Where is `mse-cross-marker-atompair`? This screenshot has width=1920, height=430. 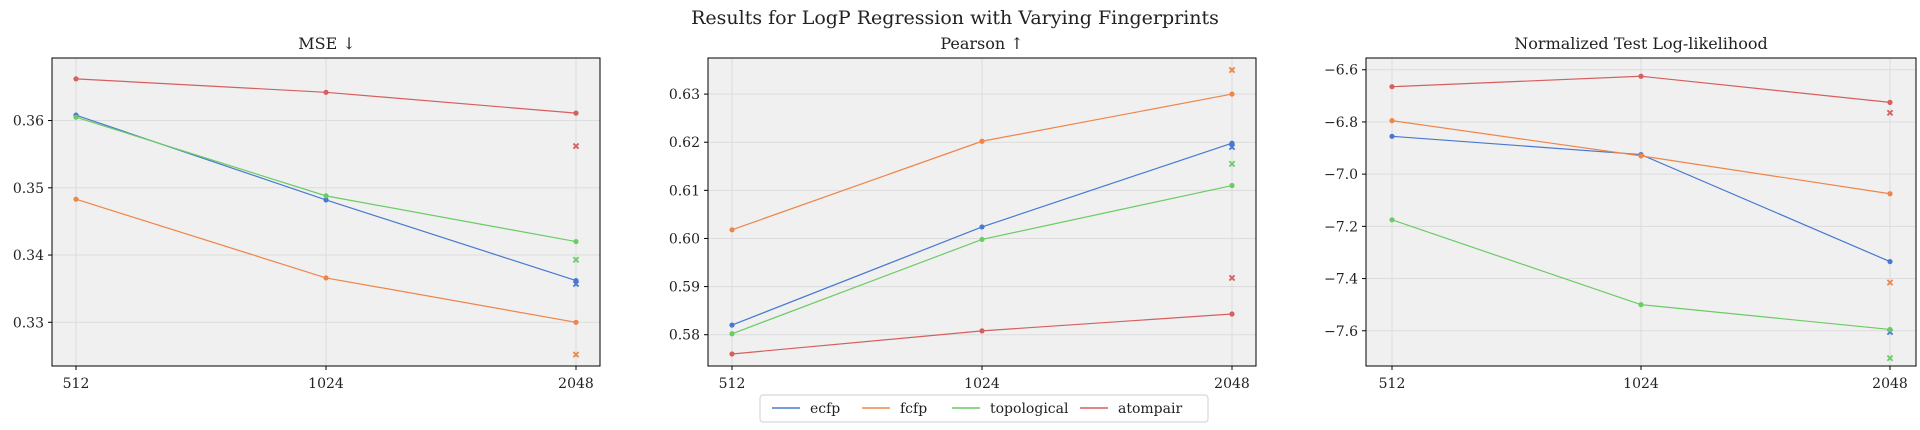 mse-cross-marker-atompair is located at coordinates (576, 146).